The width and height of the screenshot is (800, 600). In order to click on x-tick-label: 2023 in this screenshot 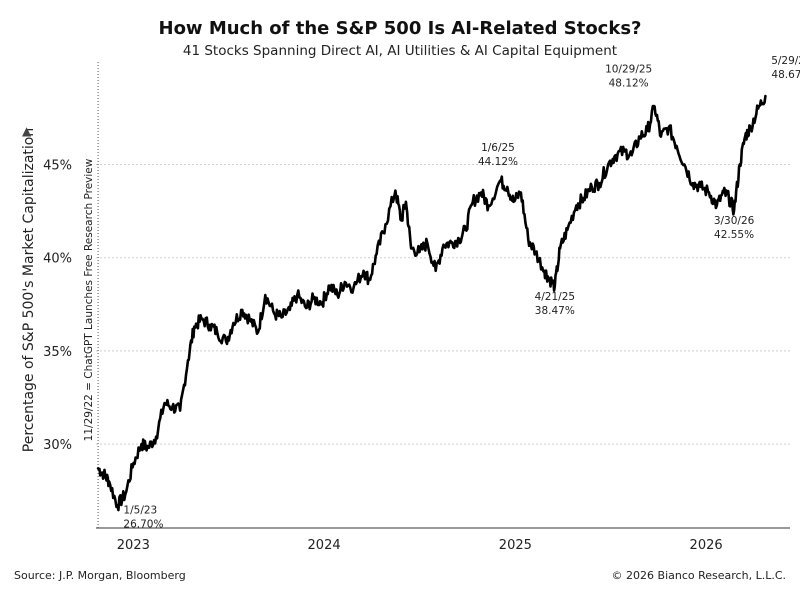, I will do `click(133, 545)`.